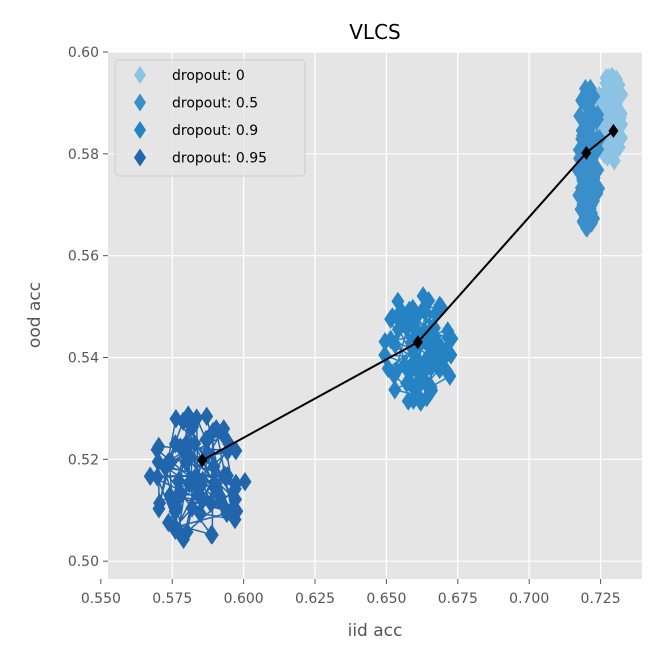 This screenshot has width=664, height=664. I want to click on legend-label: dropout: 0.95, so click(219, 159).